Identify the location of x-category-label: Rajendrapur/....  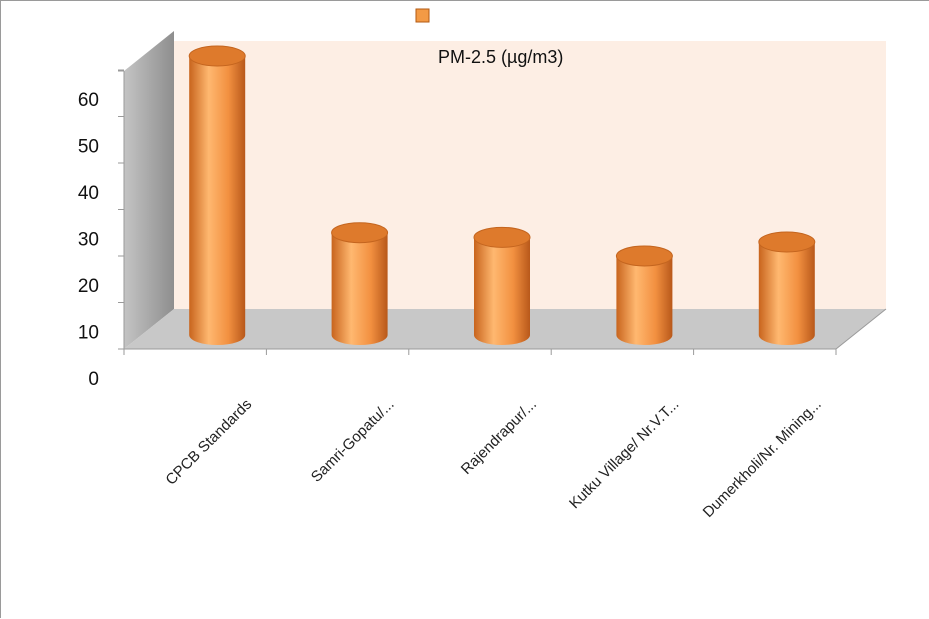
(499, 437).